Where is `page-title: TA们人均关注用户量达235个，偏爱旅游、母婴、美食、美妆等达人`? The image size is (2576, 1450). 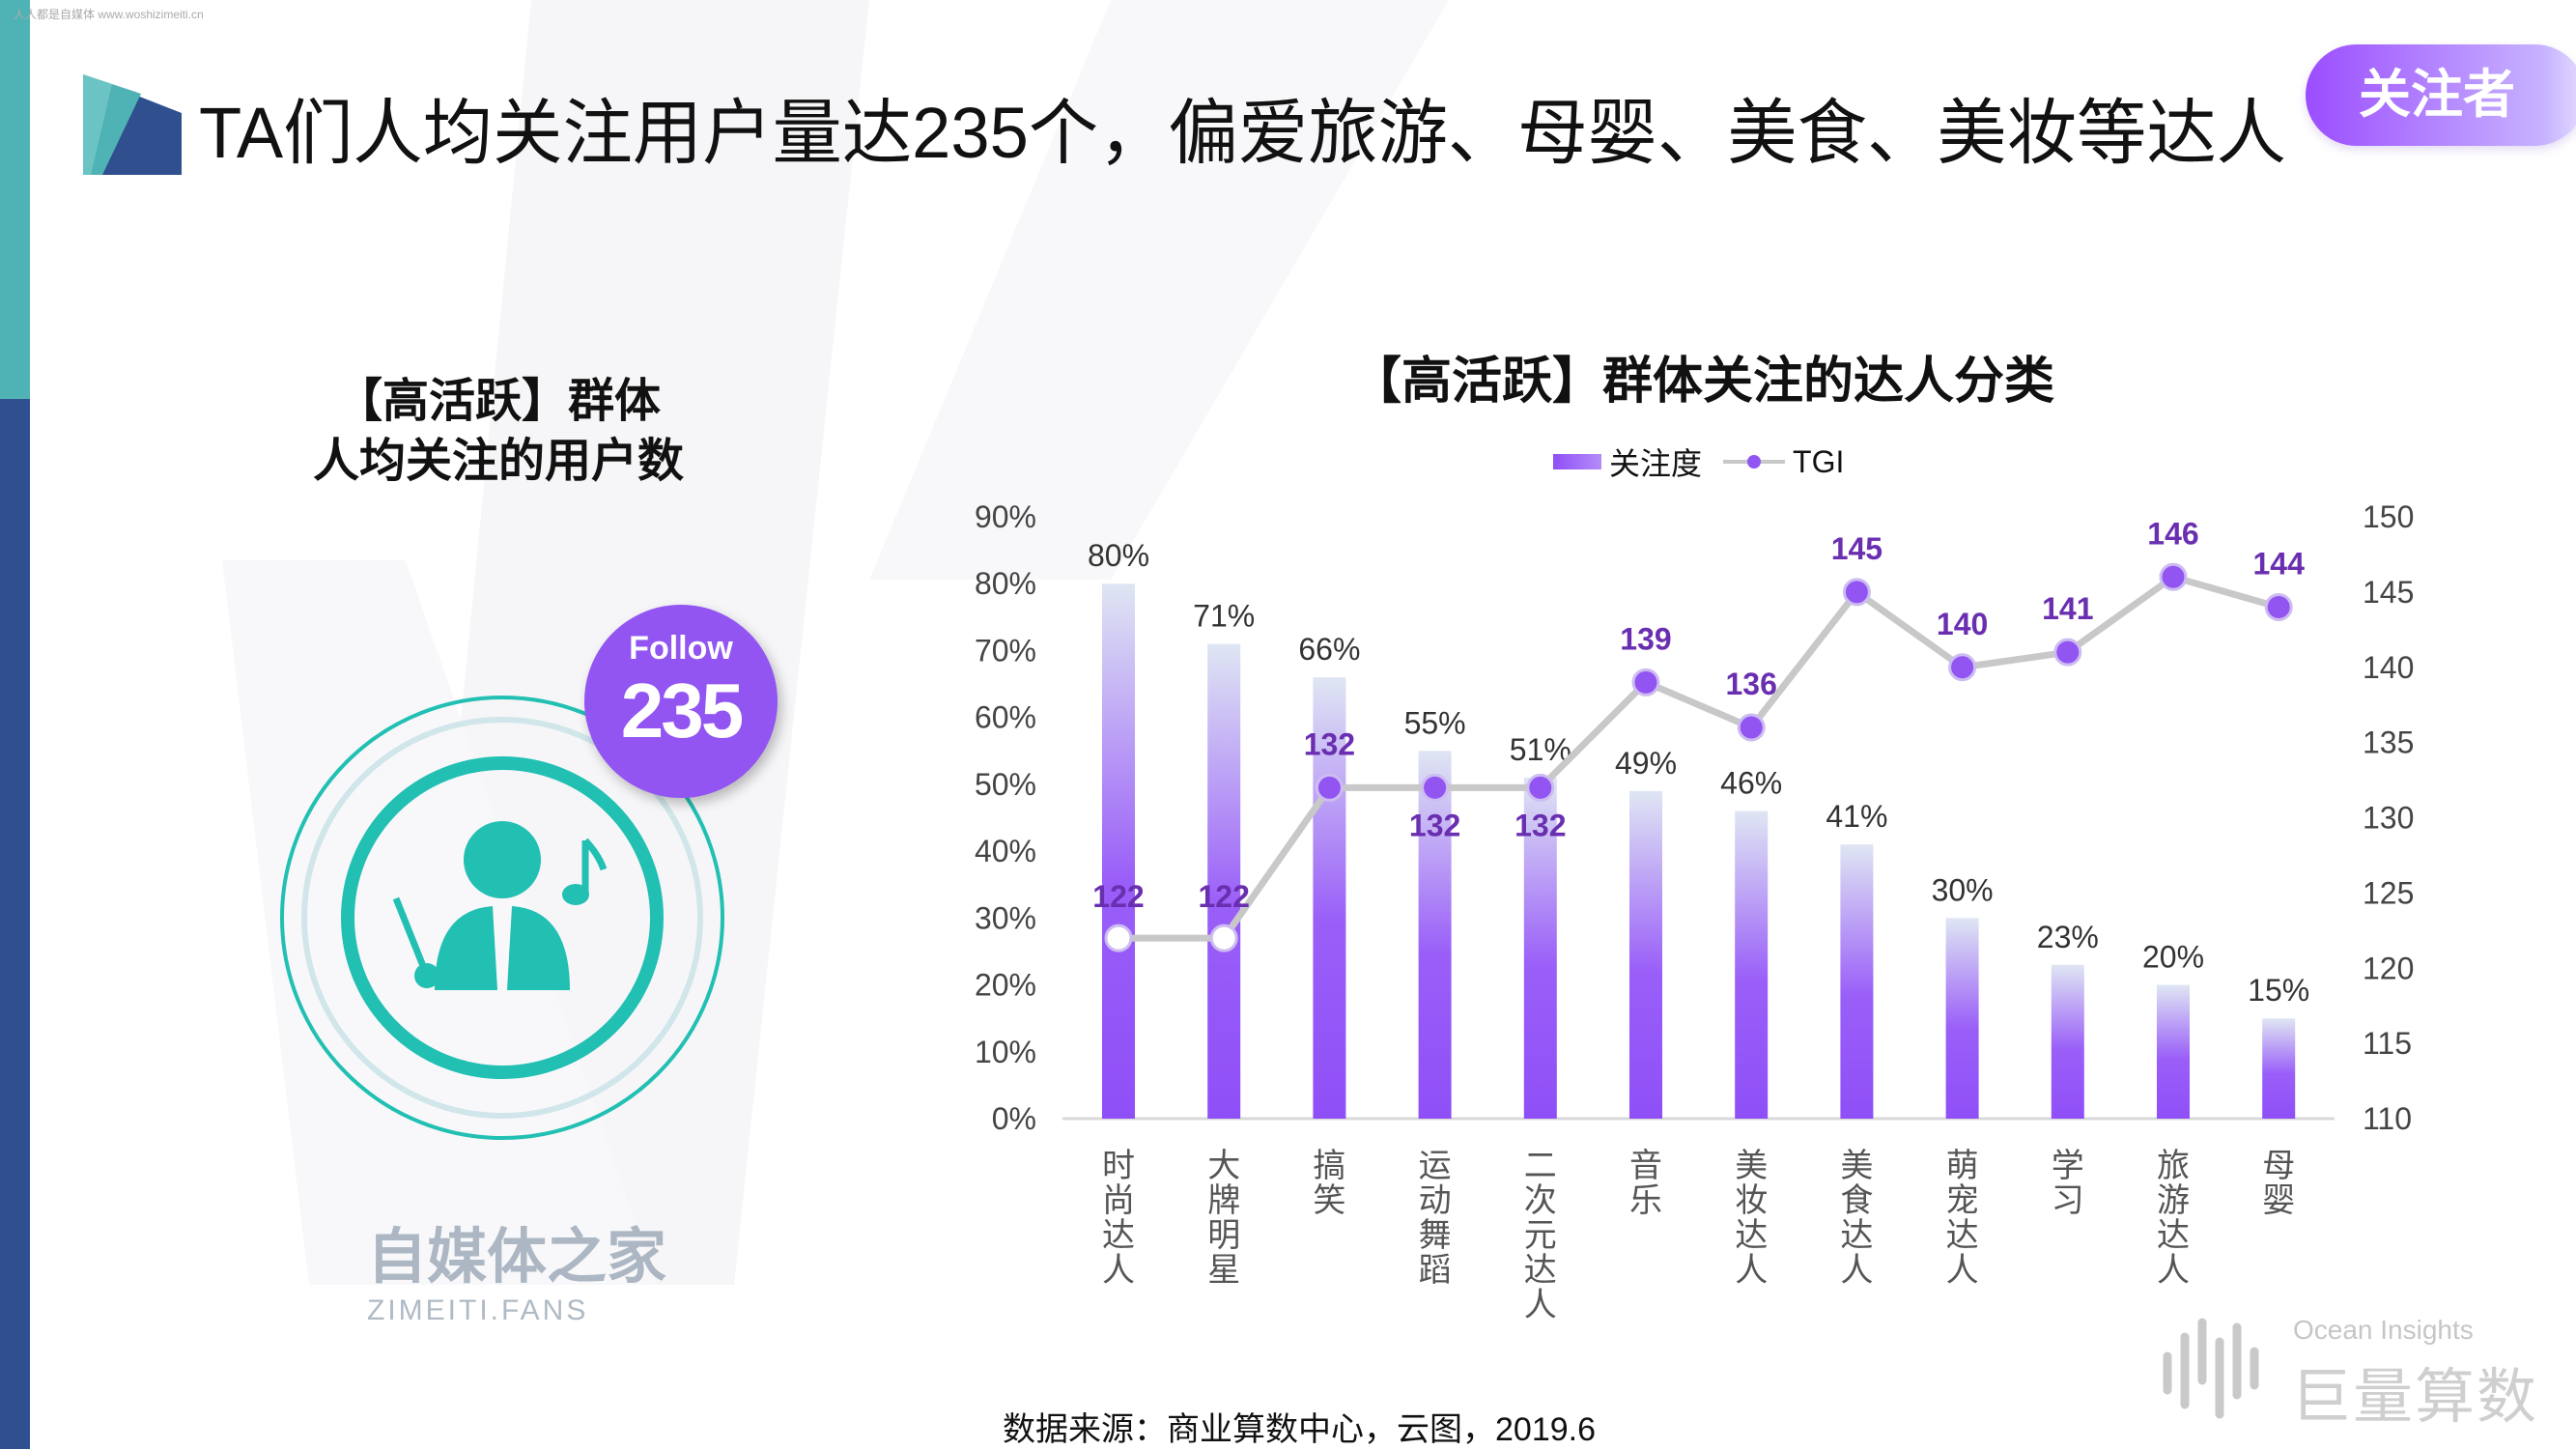 page-title: TA们人均关注用户量达235个，偏爱旅游、母婴、美食、美妆等达人 is located at coordinates (1243, 133).